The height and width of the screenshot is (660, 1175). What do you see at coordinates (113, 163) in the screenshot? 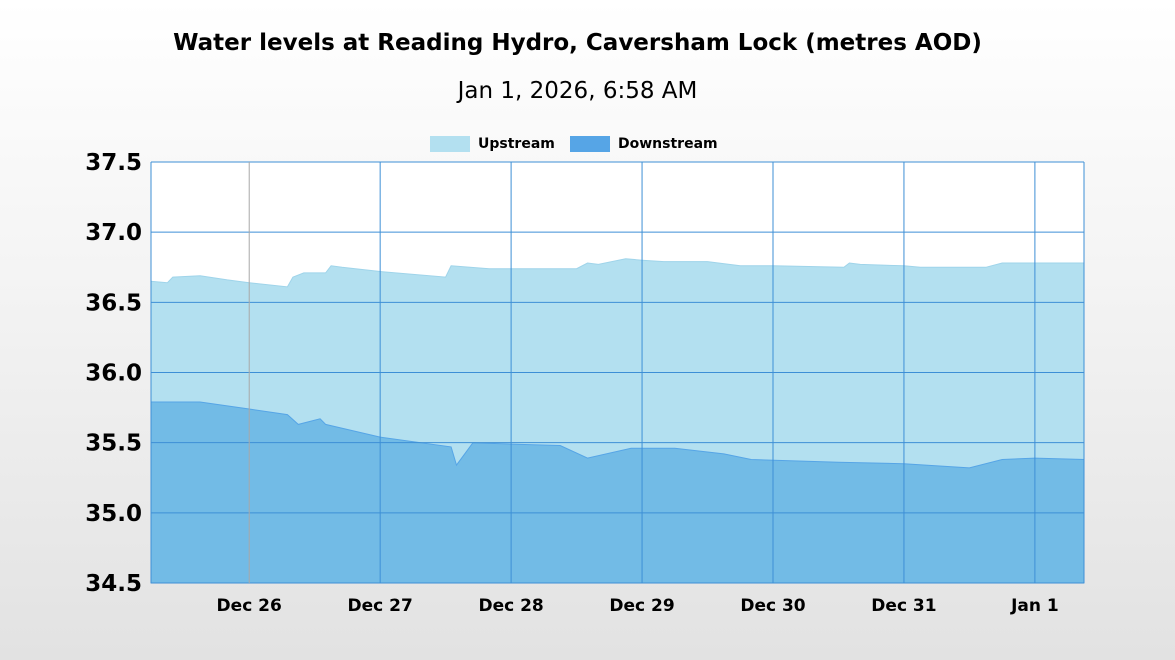
I see `y-tick-label: 37.5` at bounding box center [113, 163].